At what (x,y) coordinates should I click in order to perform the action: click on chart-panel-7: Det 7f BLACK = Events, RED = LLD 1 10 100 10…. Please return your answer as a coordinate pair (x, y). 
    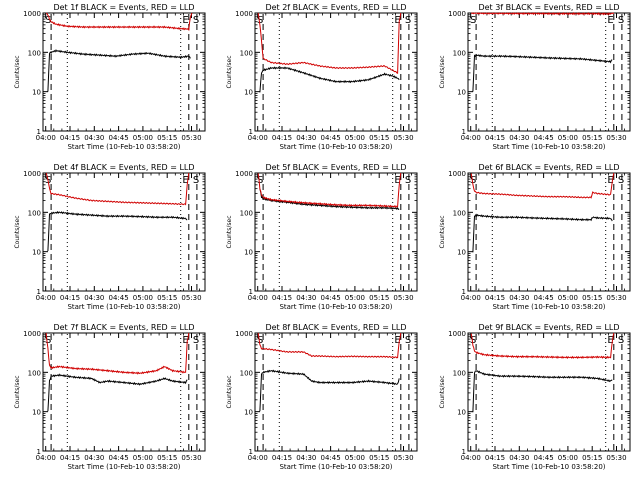
    Looking at the image, I should click on (110, 397).